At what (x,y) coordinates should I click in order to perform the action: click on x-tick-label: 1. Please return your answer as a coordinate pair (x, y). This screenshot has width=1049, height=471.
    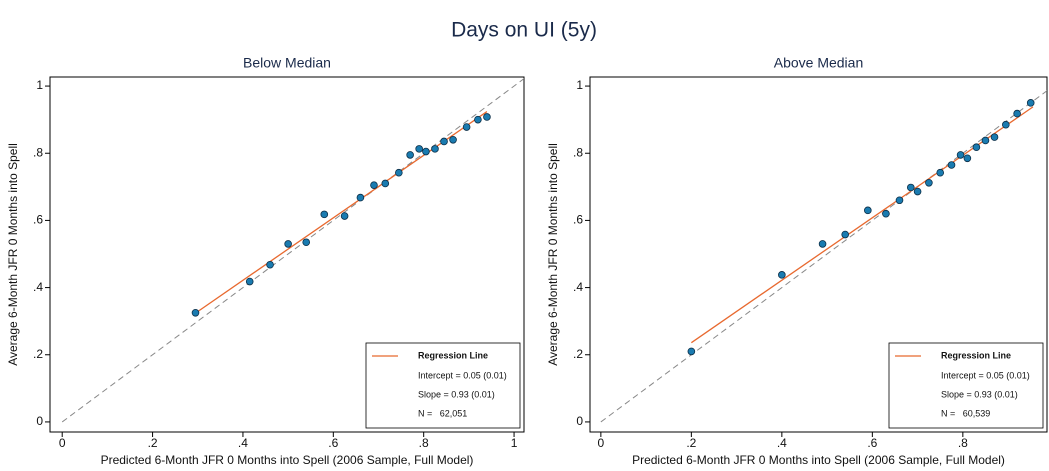
    Looking at the image, I should click on (514, 443).